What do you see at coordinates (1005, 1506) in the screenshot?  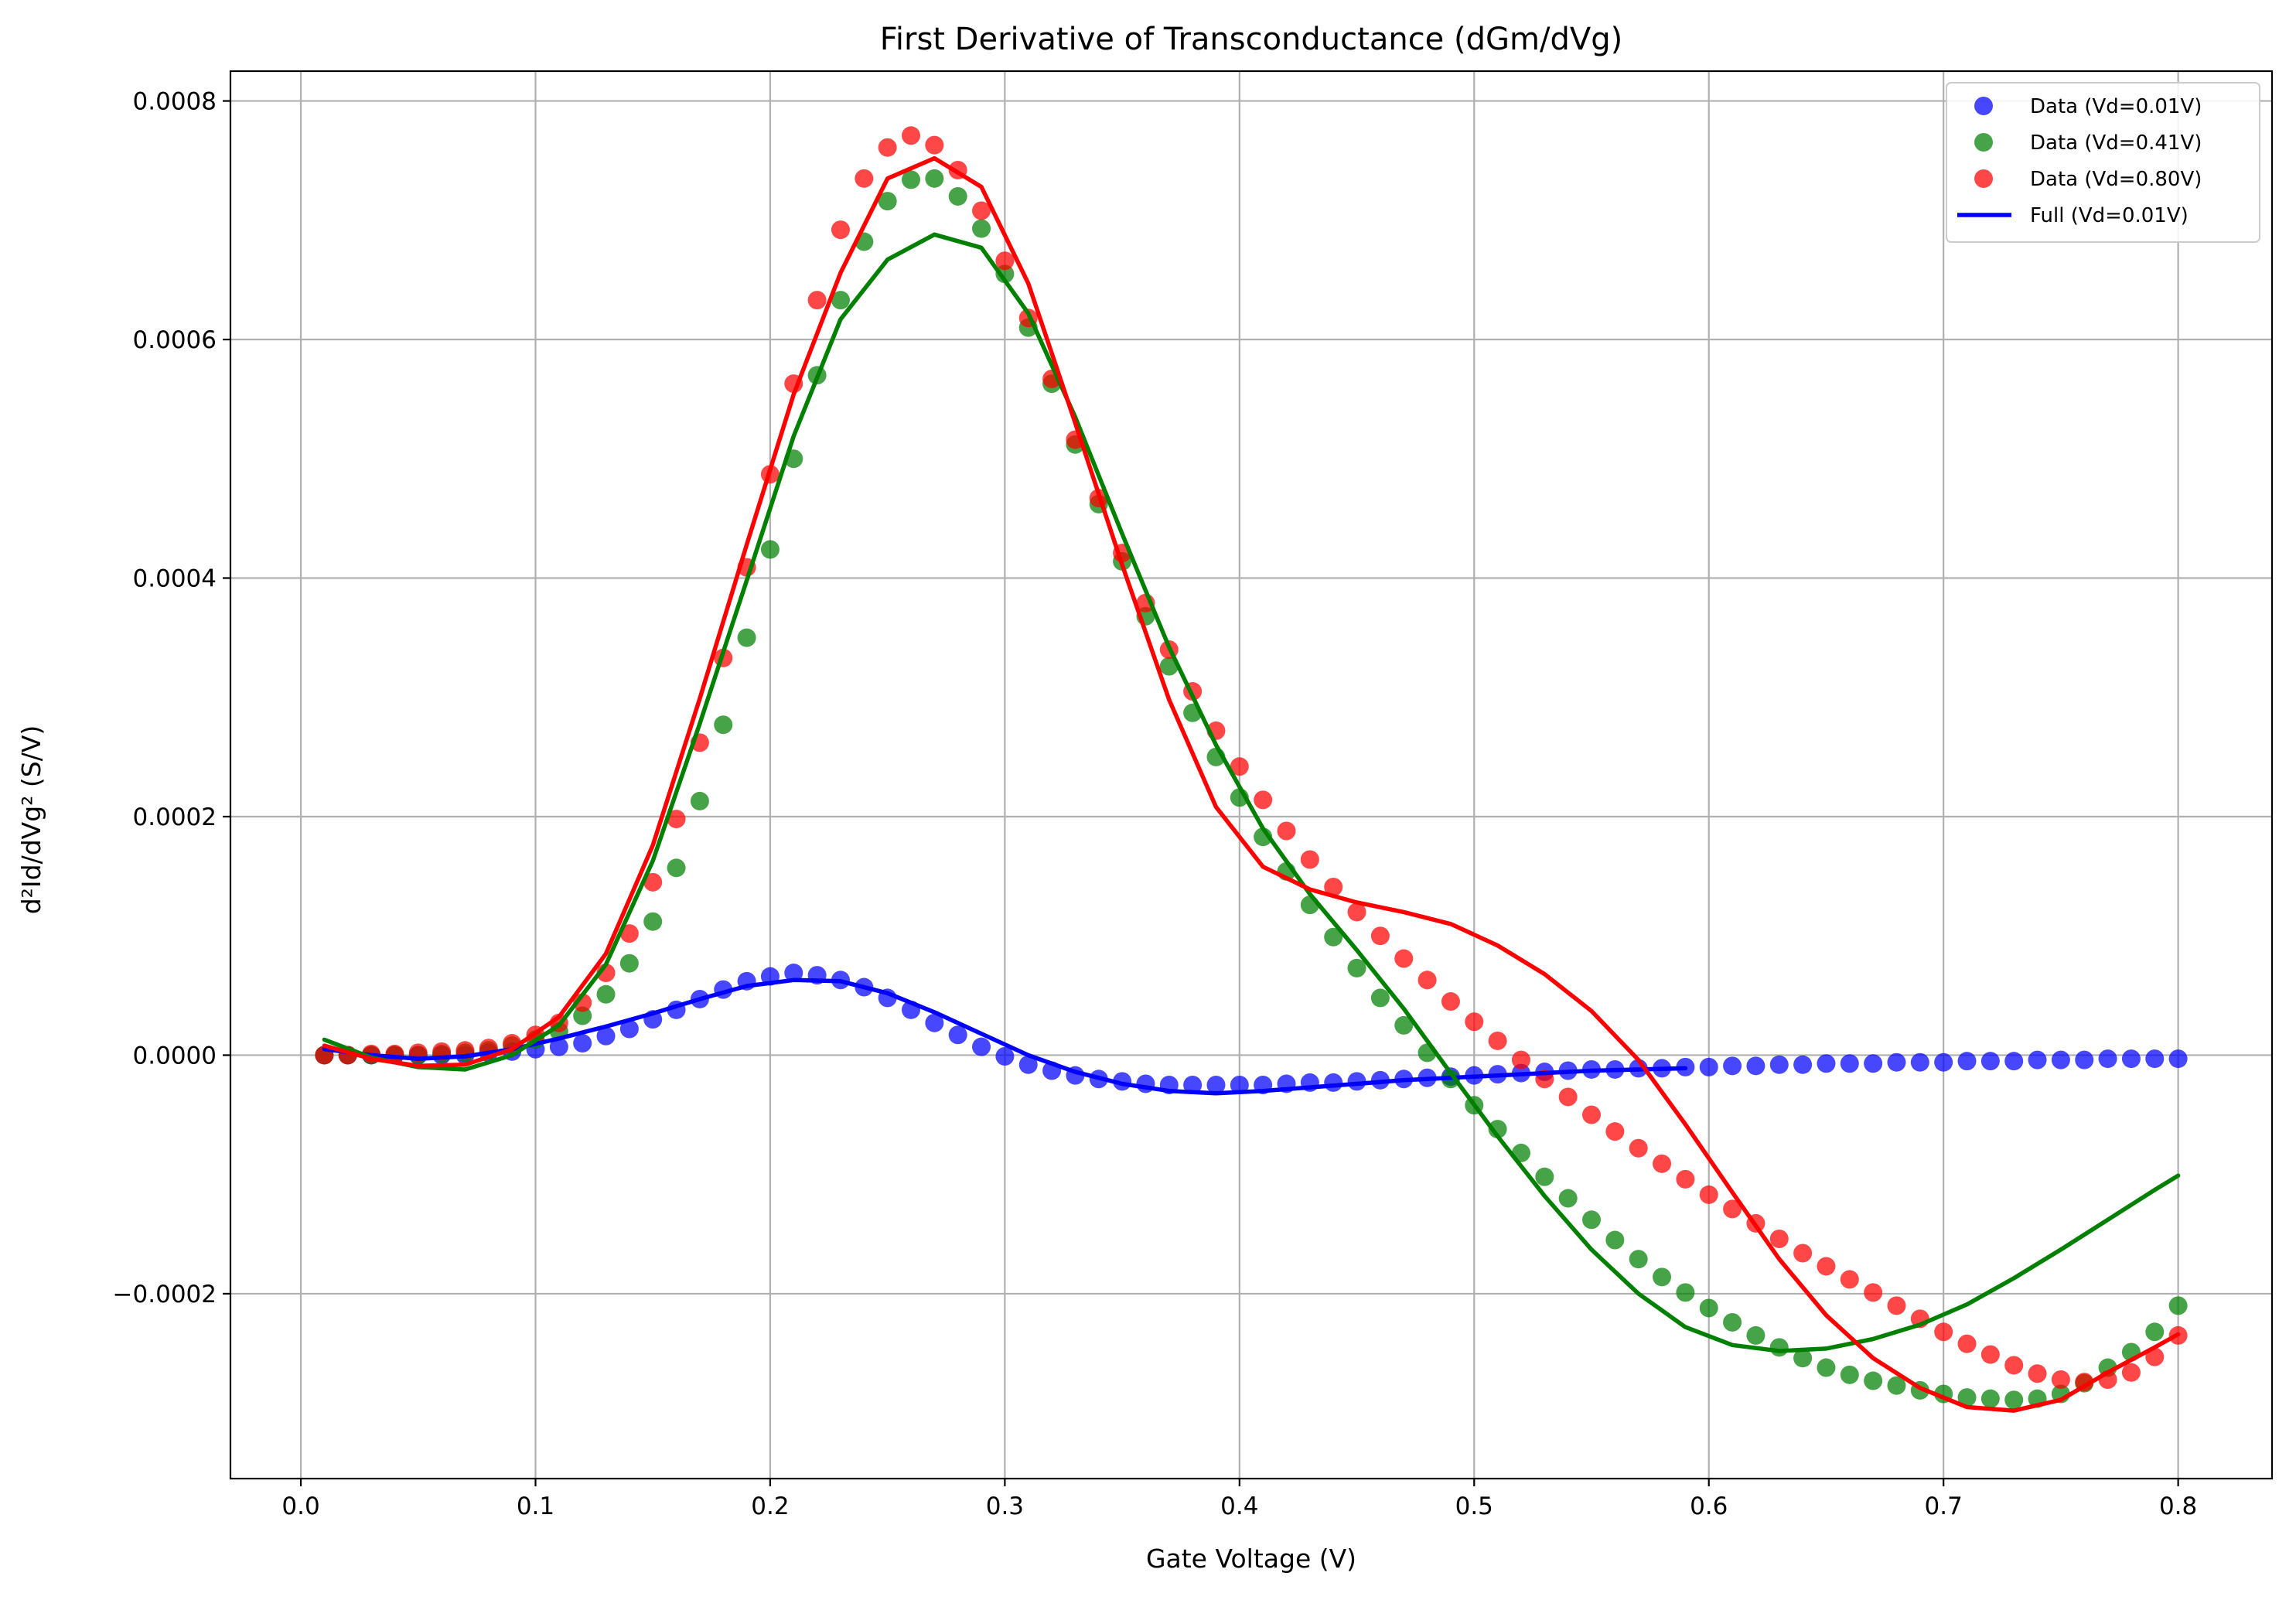 I see `x-tick-label: 0.3` at bounding box center [1005, 1506].